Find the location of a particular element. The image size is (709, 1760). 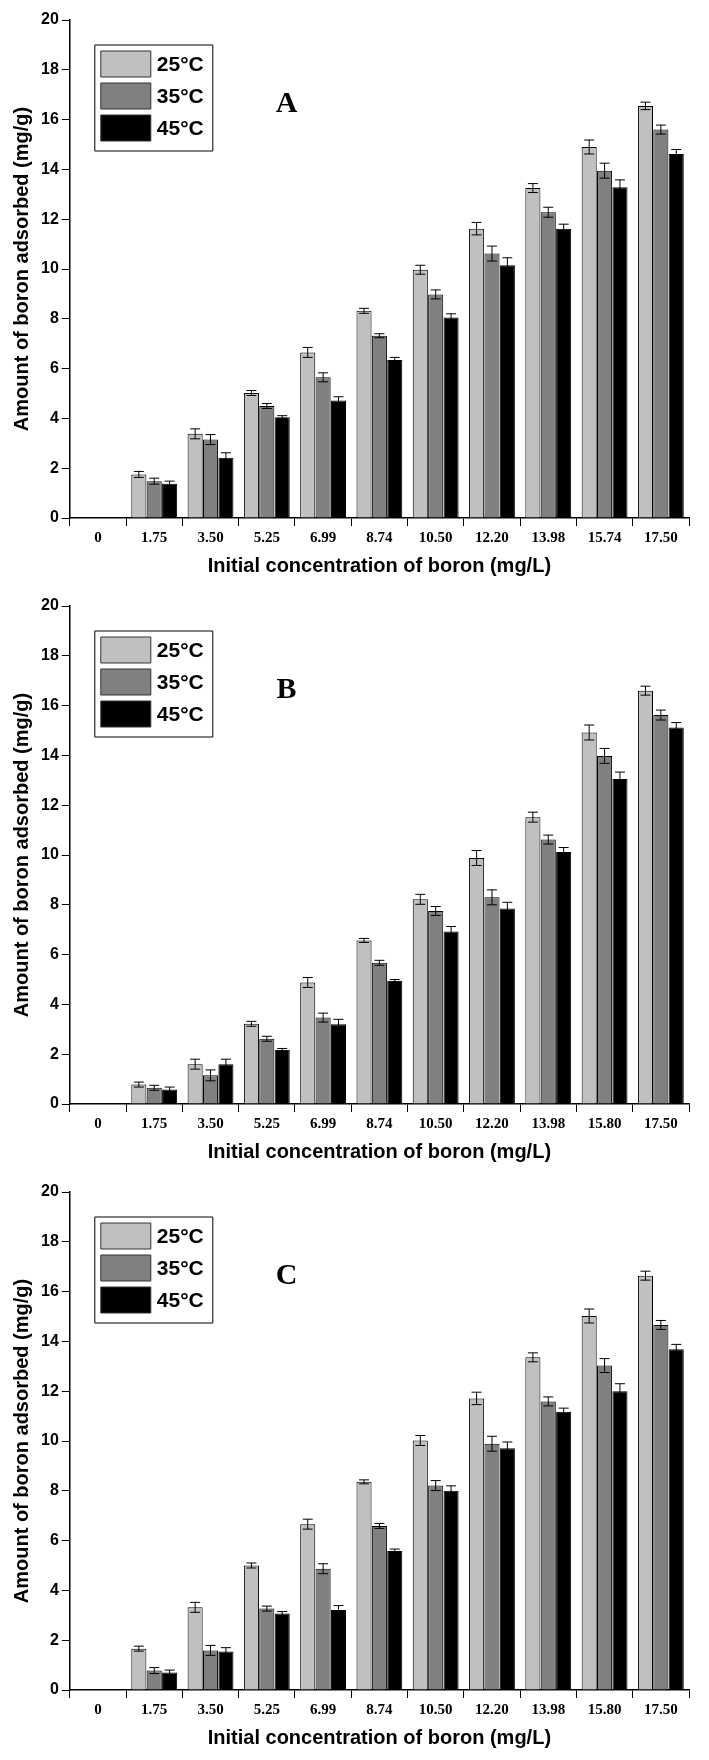

annotation: C is located at coordinates (286, 1274).